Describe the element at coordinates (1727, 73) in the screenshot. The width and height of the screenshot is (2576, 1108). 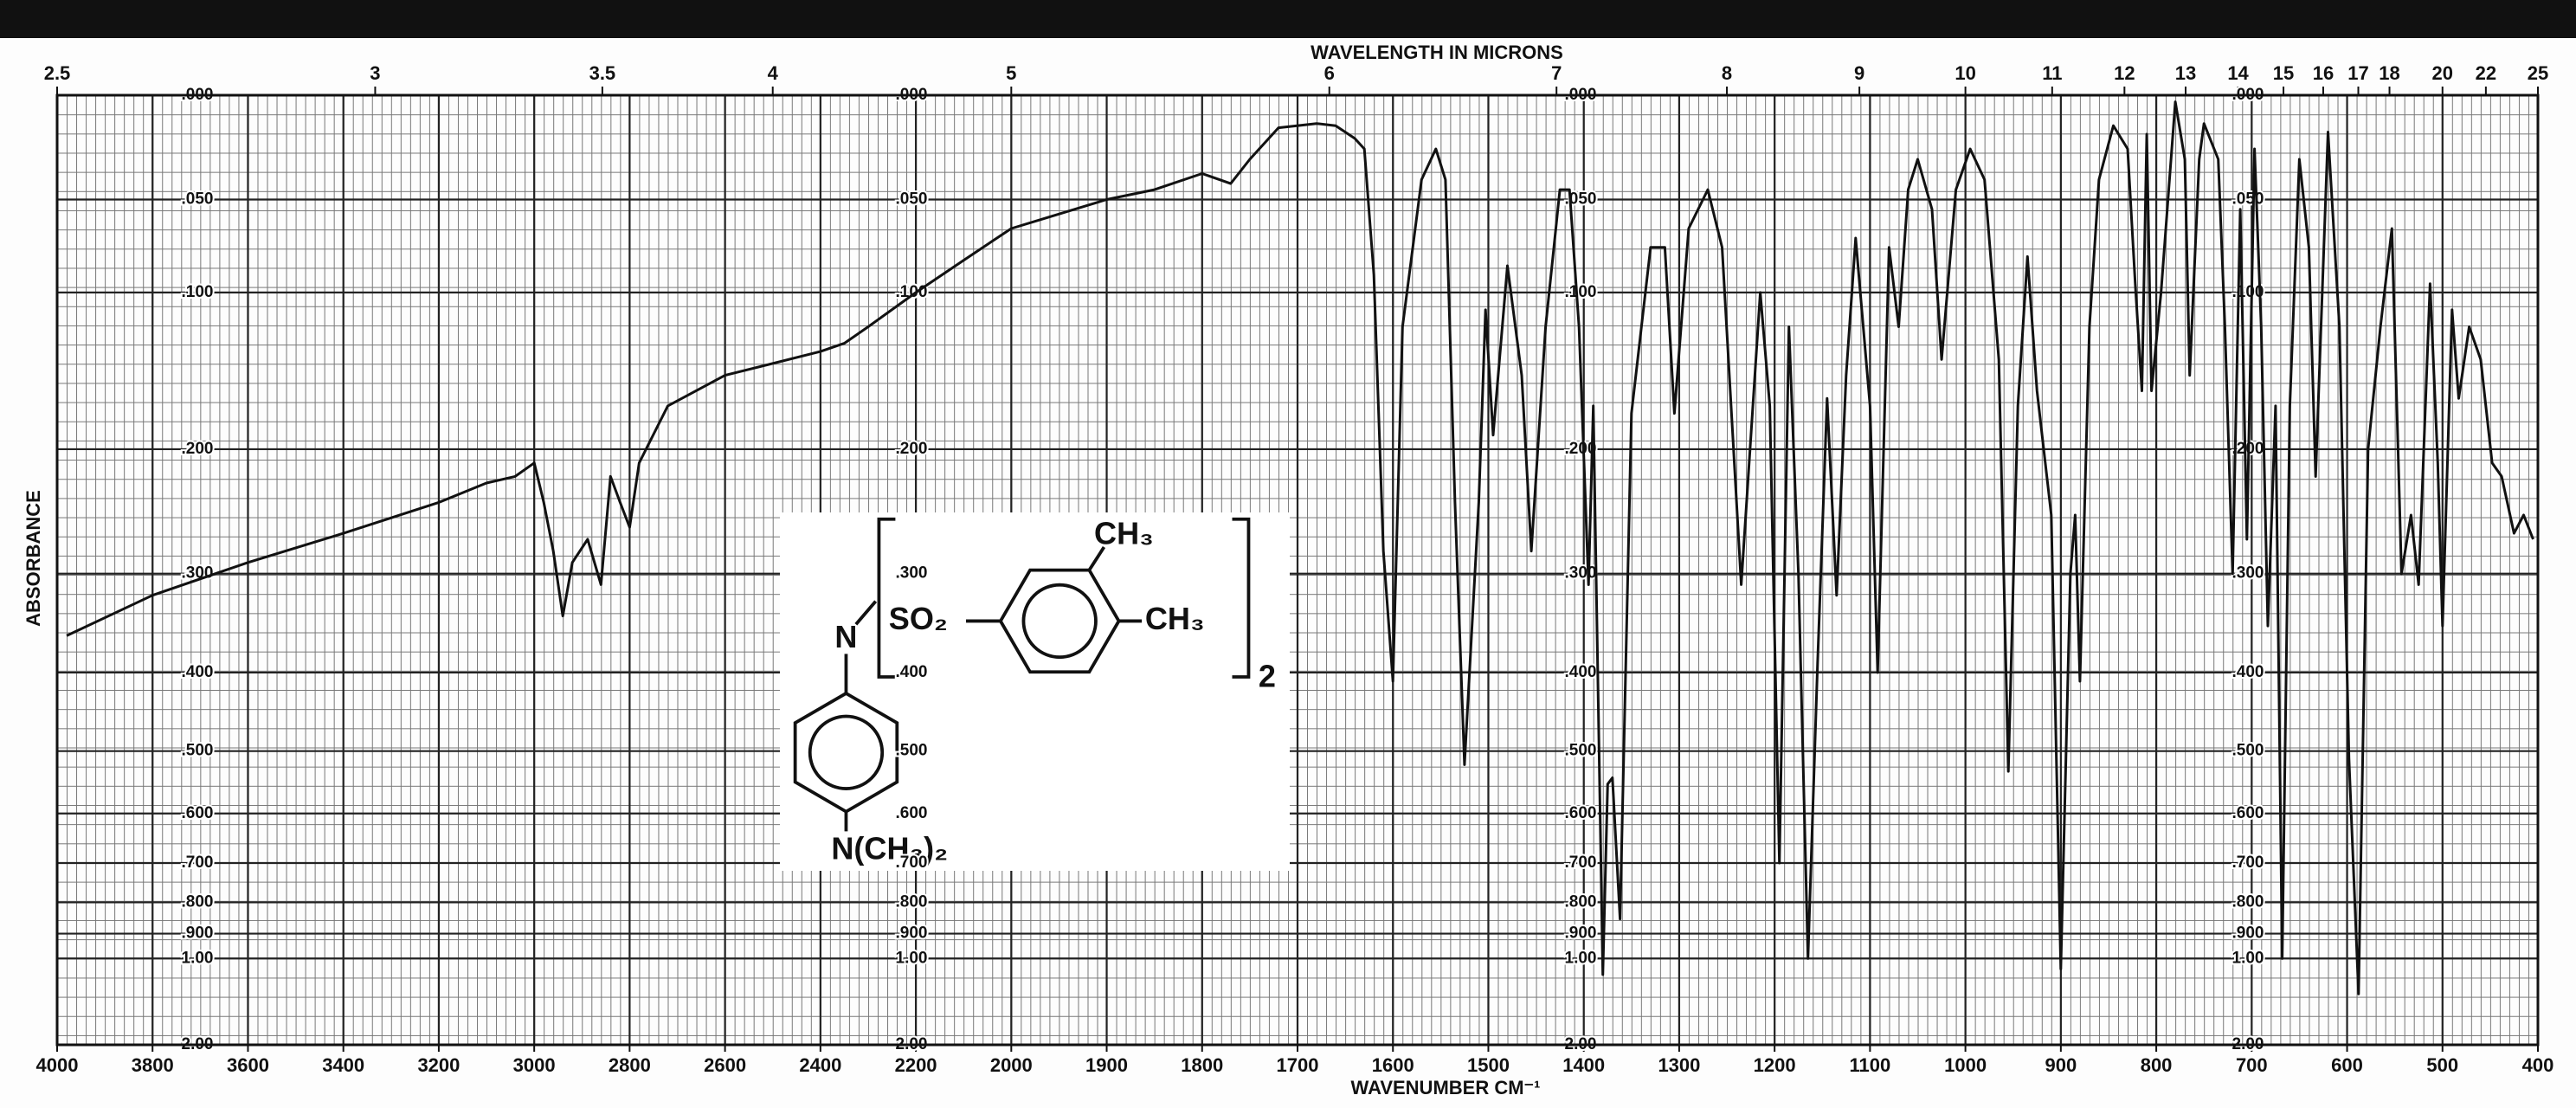
I see `x2-tick-label: 8` at that location.